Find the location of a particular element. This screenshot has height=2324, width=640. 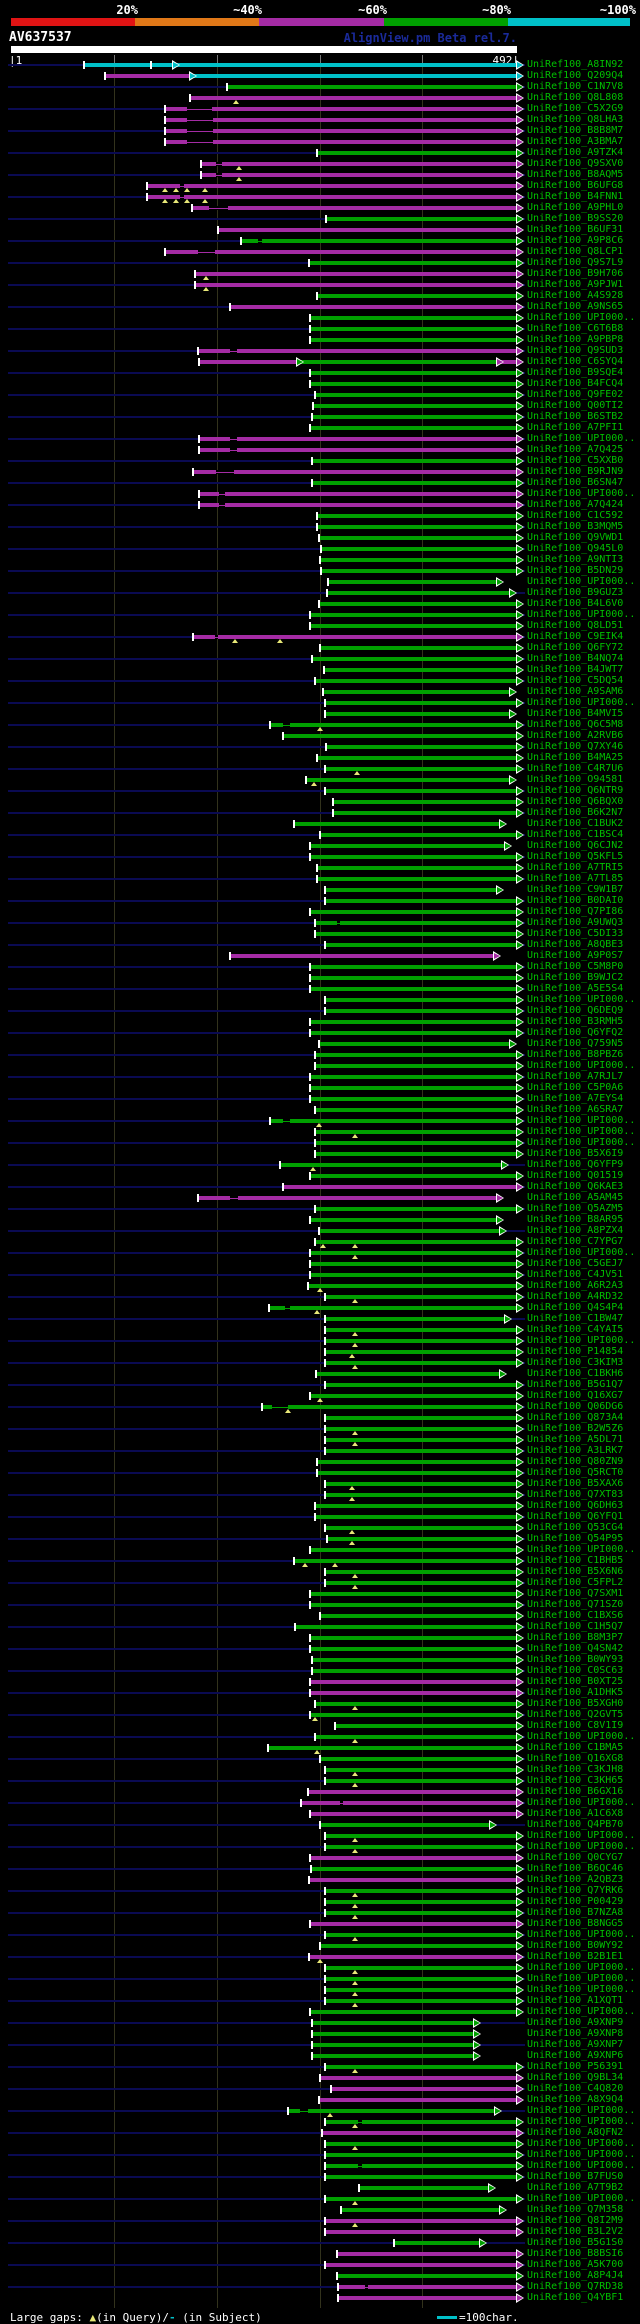

hit-label: UniRef100_B4FCQ4 is located at coordinates (575, 383).